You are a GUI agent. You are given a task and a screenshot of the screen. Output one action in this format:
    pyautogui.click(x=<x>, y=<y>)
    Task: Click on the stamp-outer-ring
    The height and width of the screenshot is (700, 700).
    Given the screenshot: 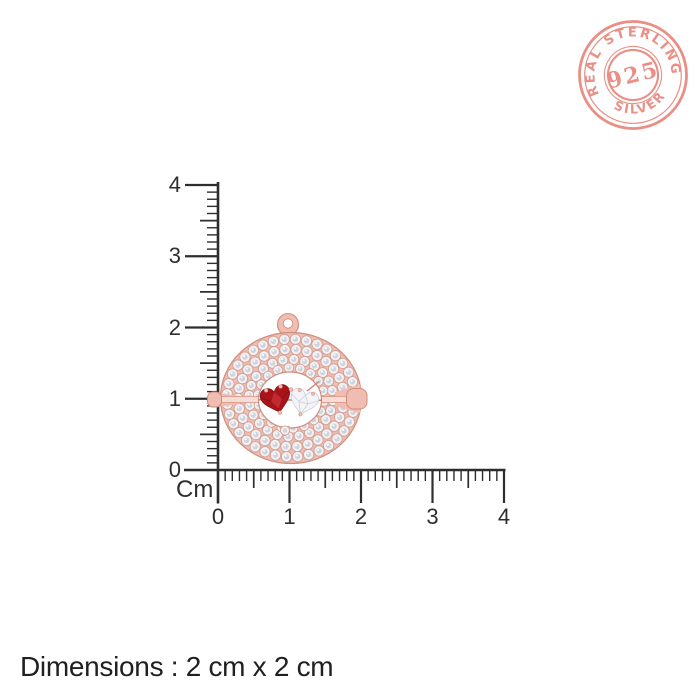 What is the action you would take?
    pyautogui.click(x=633, y=75)
    